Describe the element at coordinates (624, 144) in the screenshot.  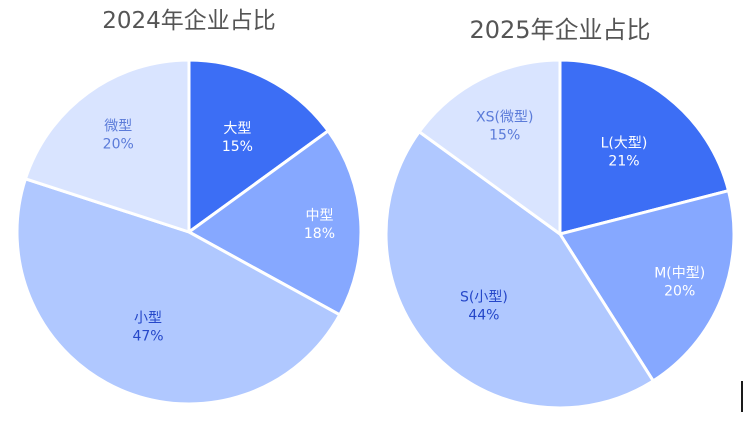
I see `slice-category-label: L(大型)` at that location.